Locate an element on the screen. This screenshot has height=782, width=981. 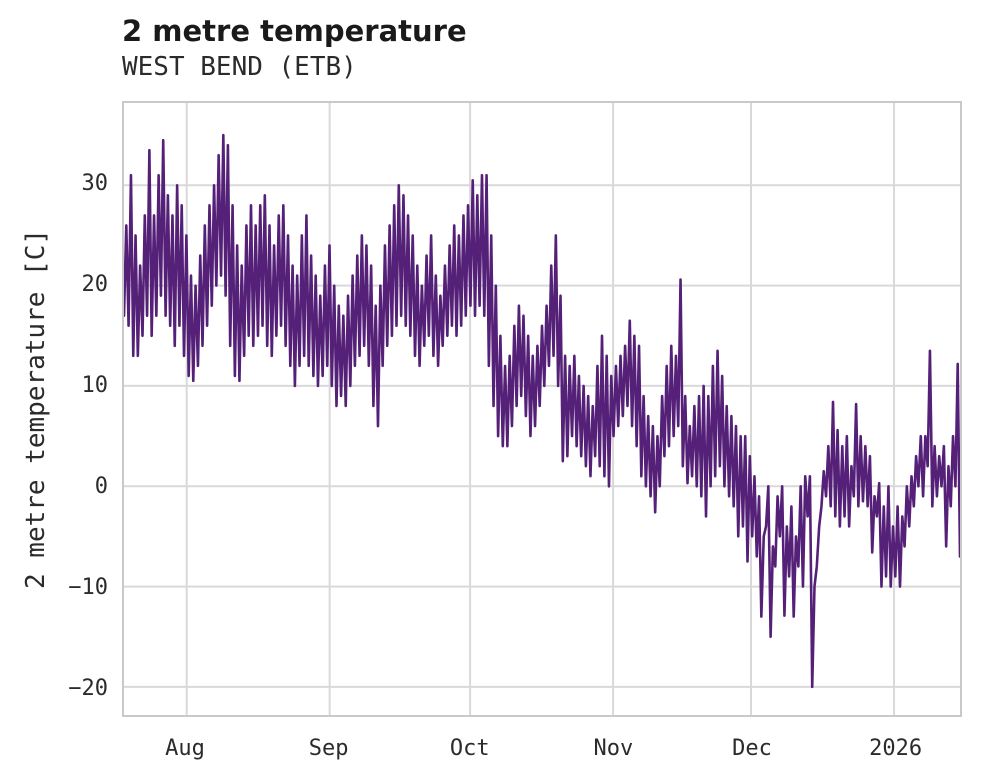
chart-title: 2 metre temperature is located at coordinates (294, 31).